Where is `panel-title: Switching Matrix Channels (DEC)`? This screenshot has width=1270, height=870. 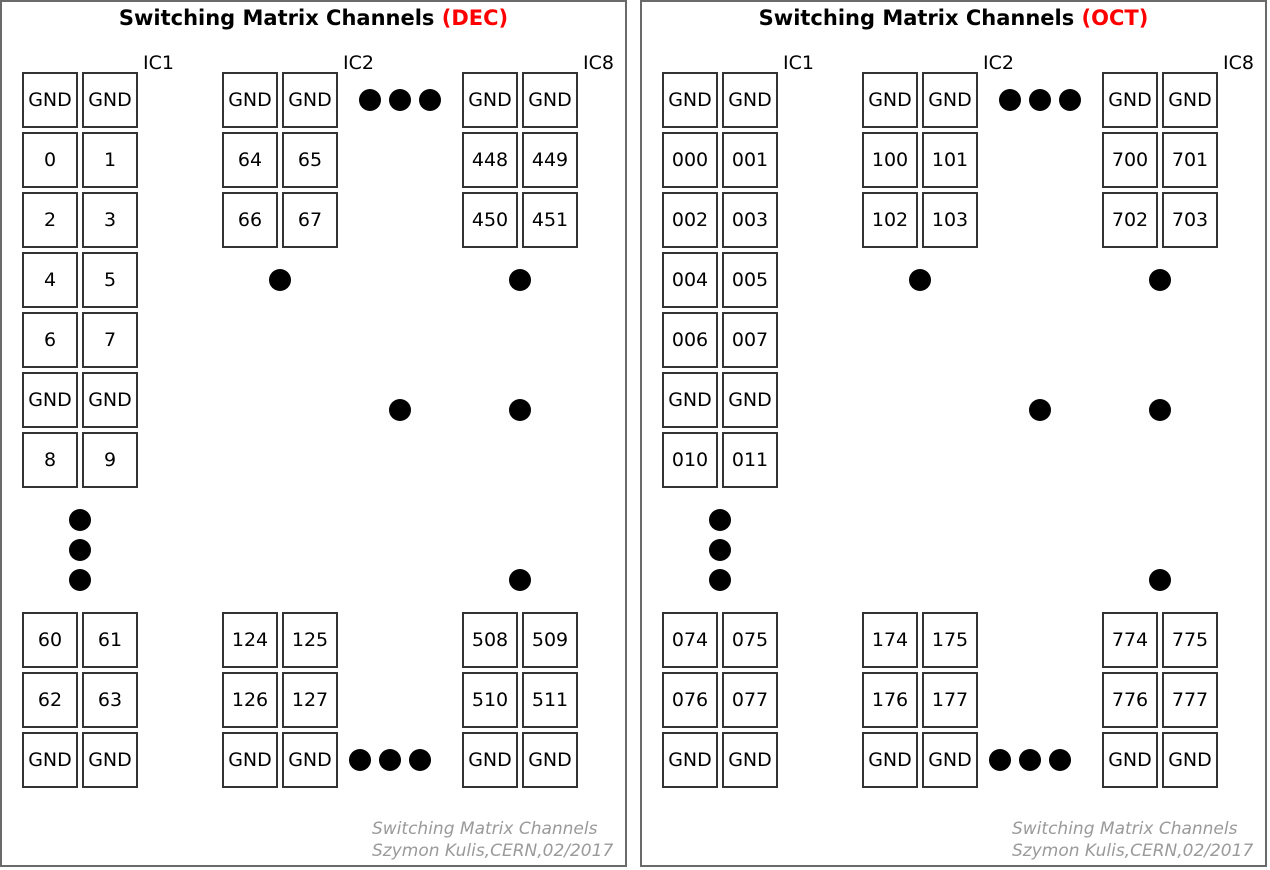 panel-title: Switching Matrix Channels (DEC) is located at coordinates (313, 18).